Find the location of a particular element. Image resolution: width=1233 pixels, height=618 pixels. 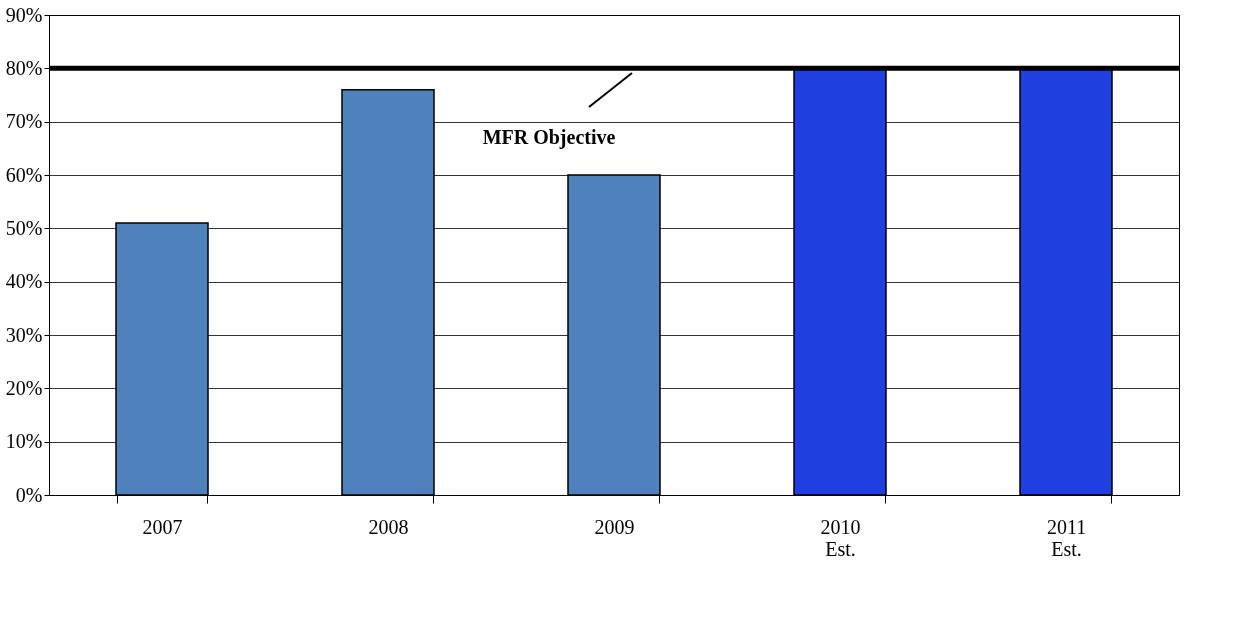

y-tick-label: 40% is located at coordinates (24, 281).